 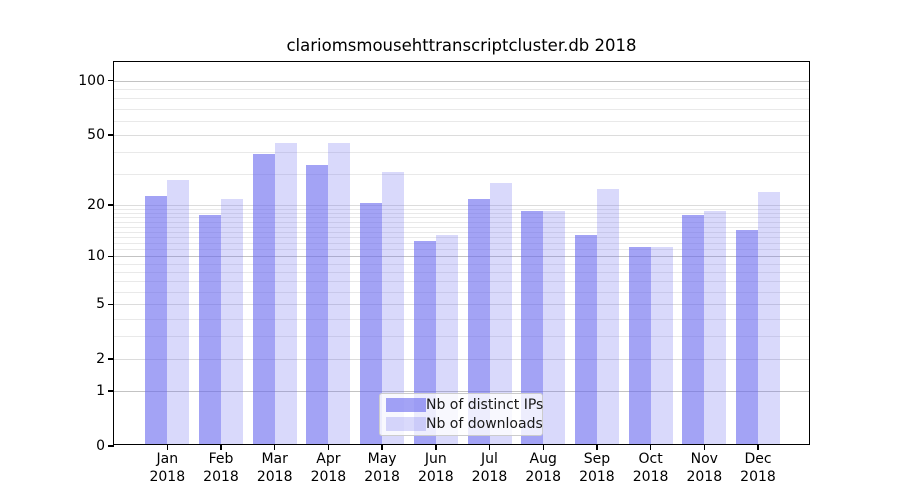 I want to click on x-tick-month: Oct, so click(x=650, y=459).